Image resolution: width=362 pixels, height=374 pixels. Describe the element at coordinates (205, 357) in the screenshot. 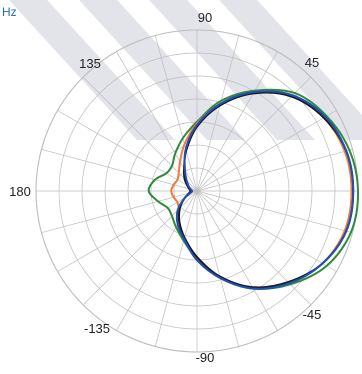

I see `angle-tick-label: -90` at that location.